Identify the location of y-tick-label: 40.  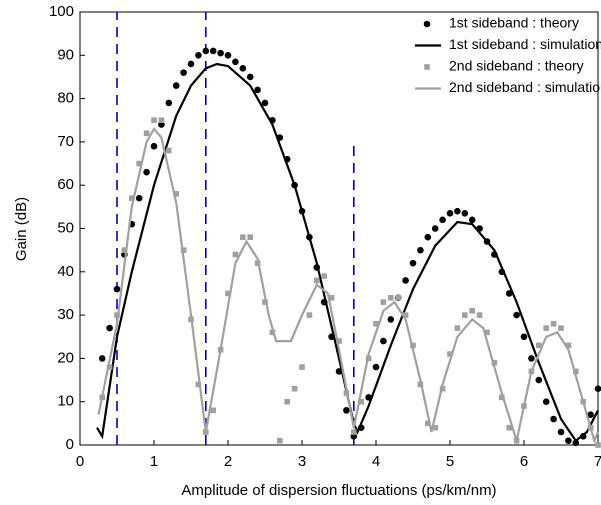
(65, 271).